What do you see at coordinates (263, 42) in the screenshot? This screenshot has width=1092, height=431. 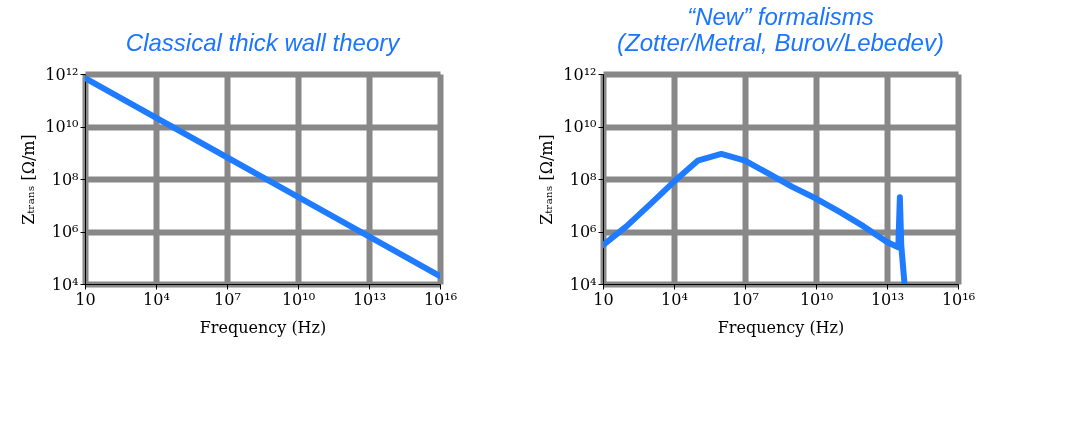 I see `chart-title: Classical thick wall theory` at bounding box center [263, 42].